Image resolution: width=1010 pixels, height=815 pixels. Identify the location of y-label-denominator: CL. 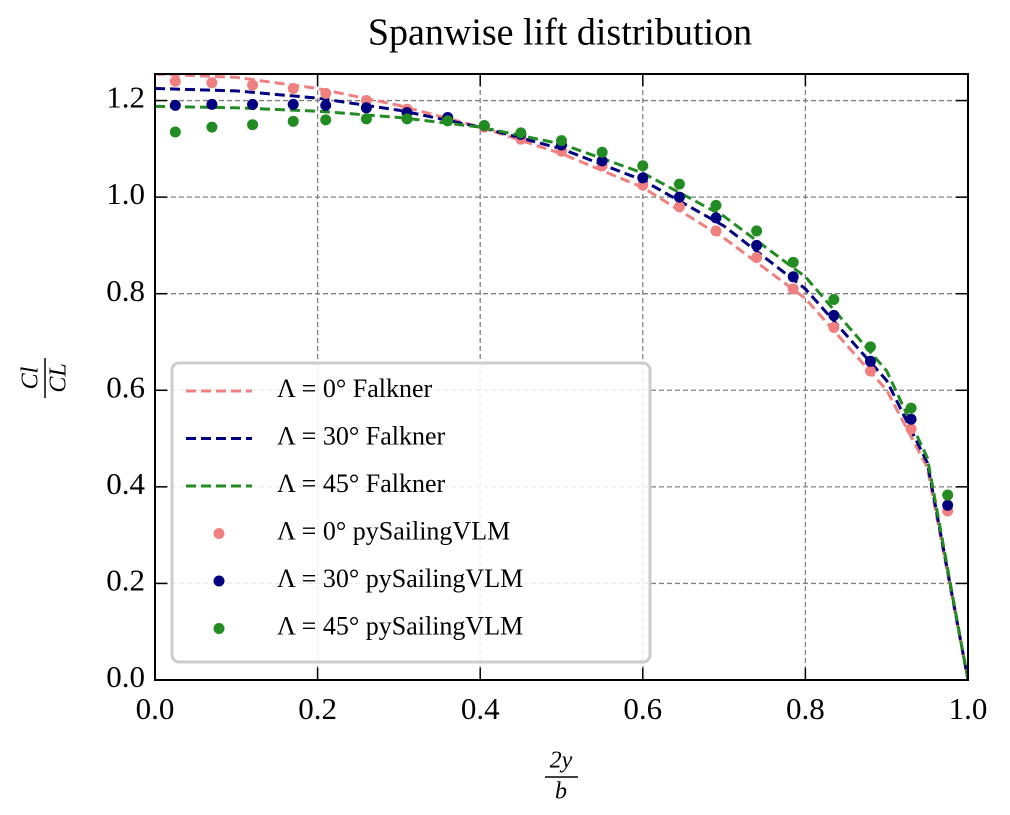
(59, 377).